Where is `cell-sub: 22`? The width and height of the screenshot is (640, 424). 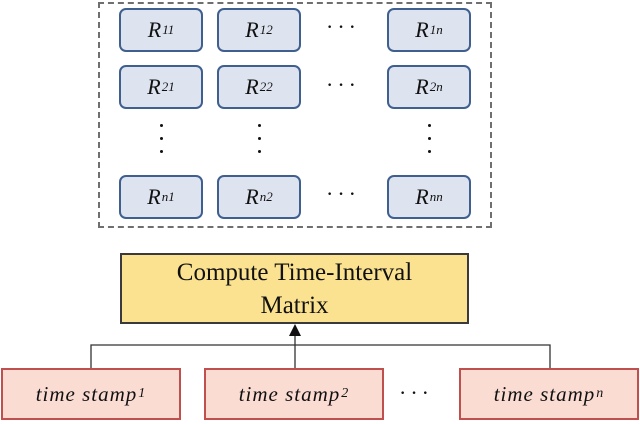
cell-sub: 22 is located at coordinates (266, 86).